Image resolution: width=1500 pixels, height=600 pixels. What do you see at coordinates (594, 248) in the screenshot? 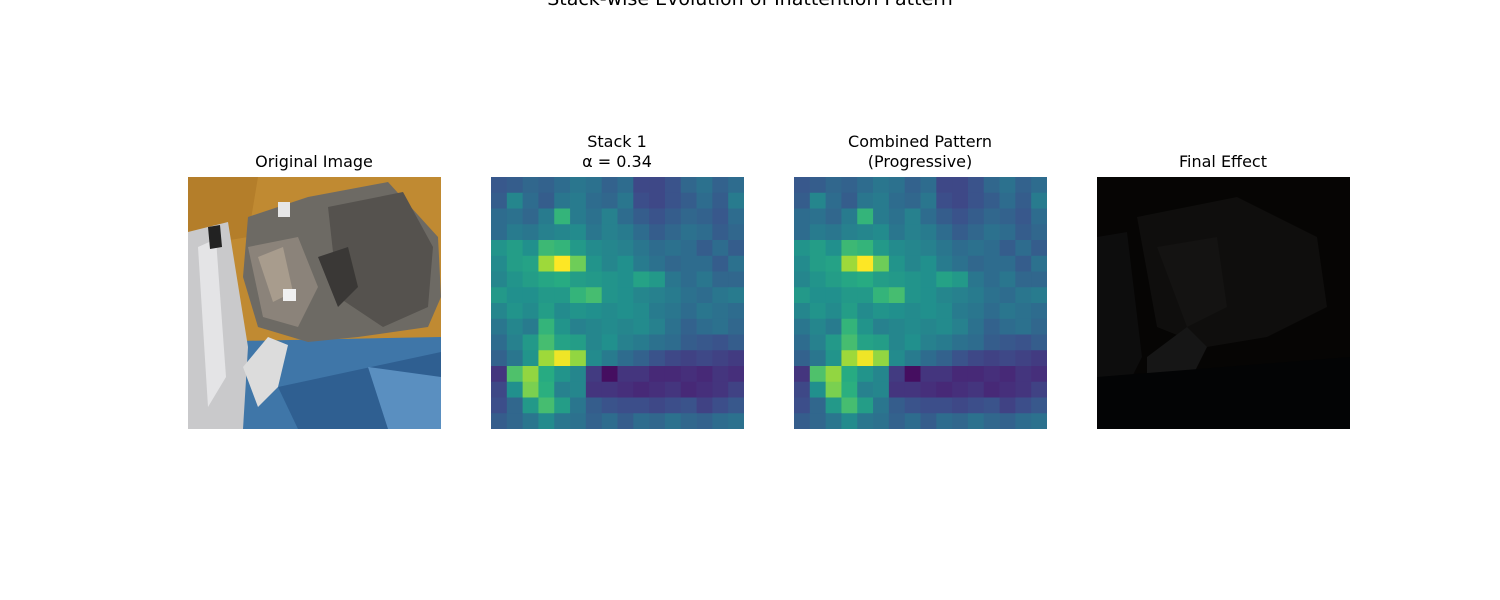
I see `stack1-heatmap-cell-r4-c6` at bounding box center [594, 248].